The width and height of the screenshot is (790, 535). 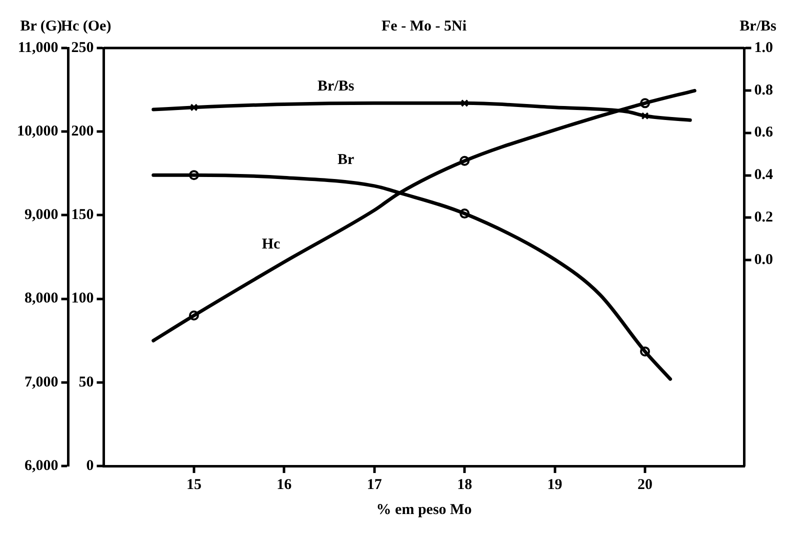 I want to click on y3-tick-label: 0.6, so click(x=764, y=132).